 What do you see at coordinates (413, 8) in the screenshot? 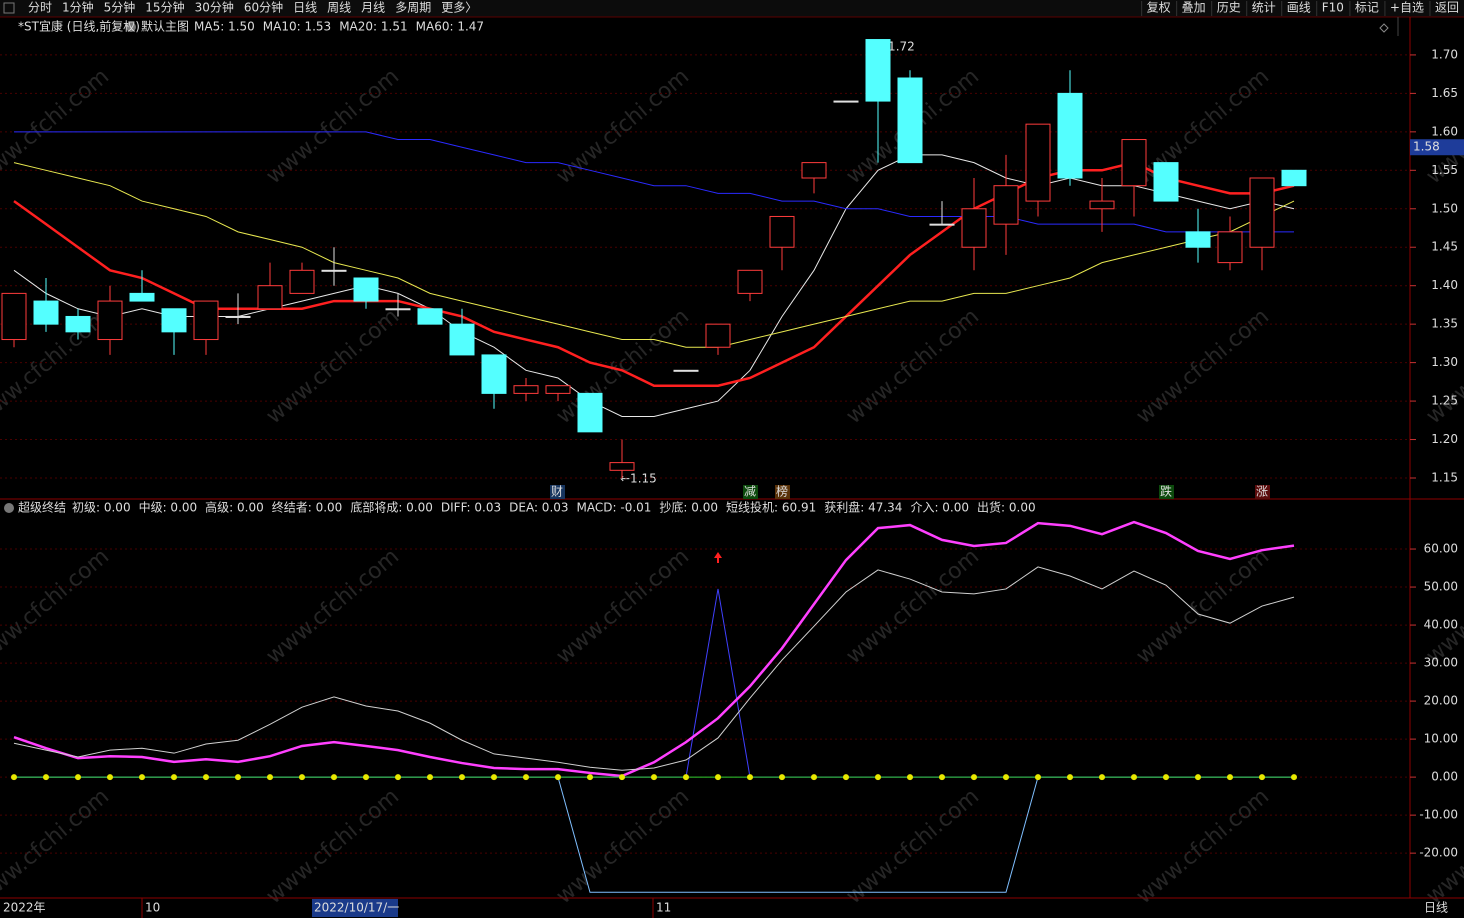
I see `period-tab: 多周期` at bounding box center [413, 8].